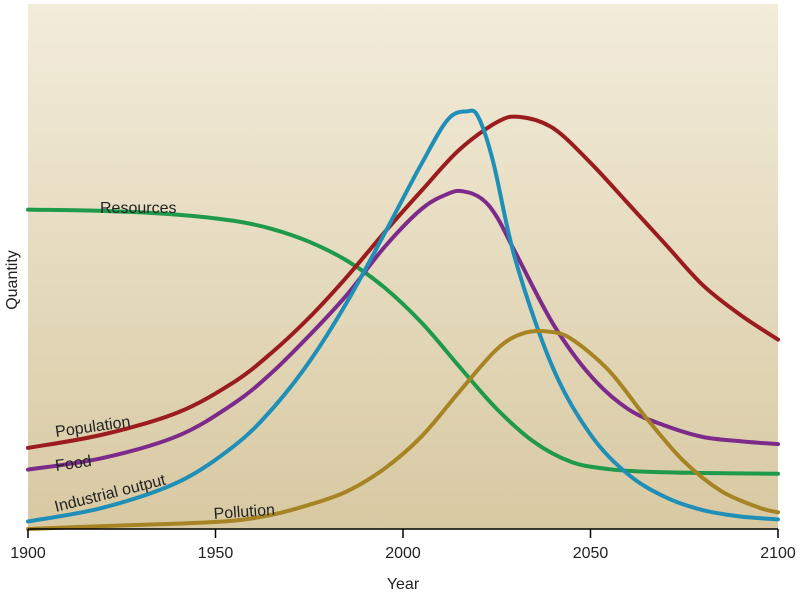 The height and width of the screenshot is (600, 802). What do you see at coordinates (73, 464) in the screenshot?
I see `series-label-food: Food` at bounding box center [73, 464].